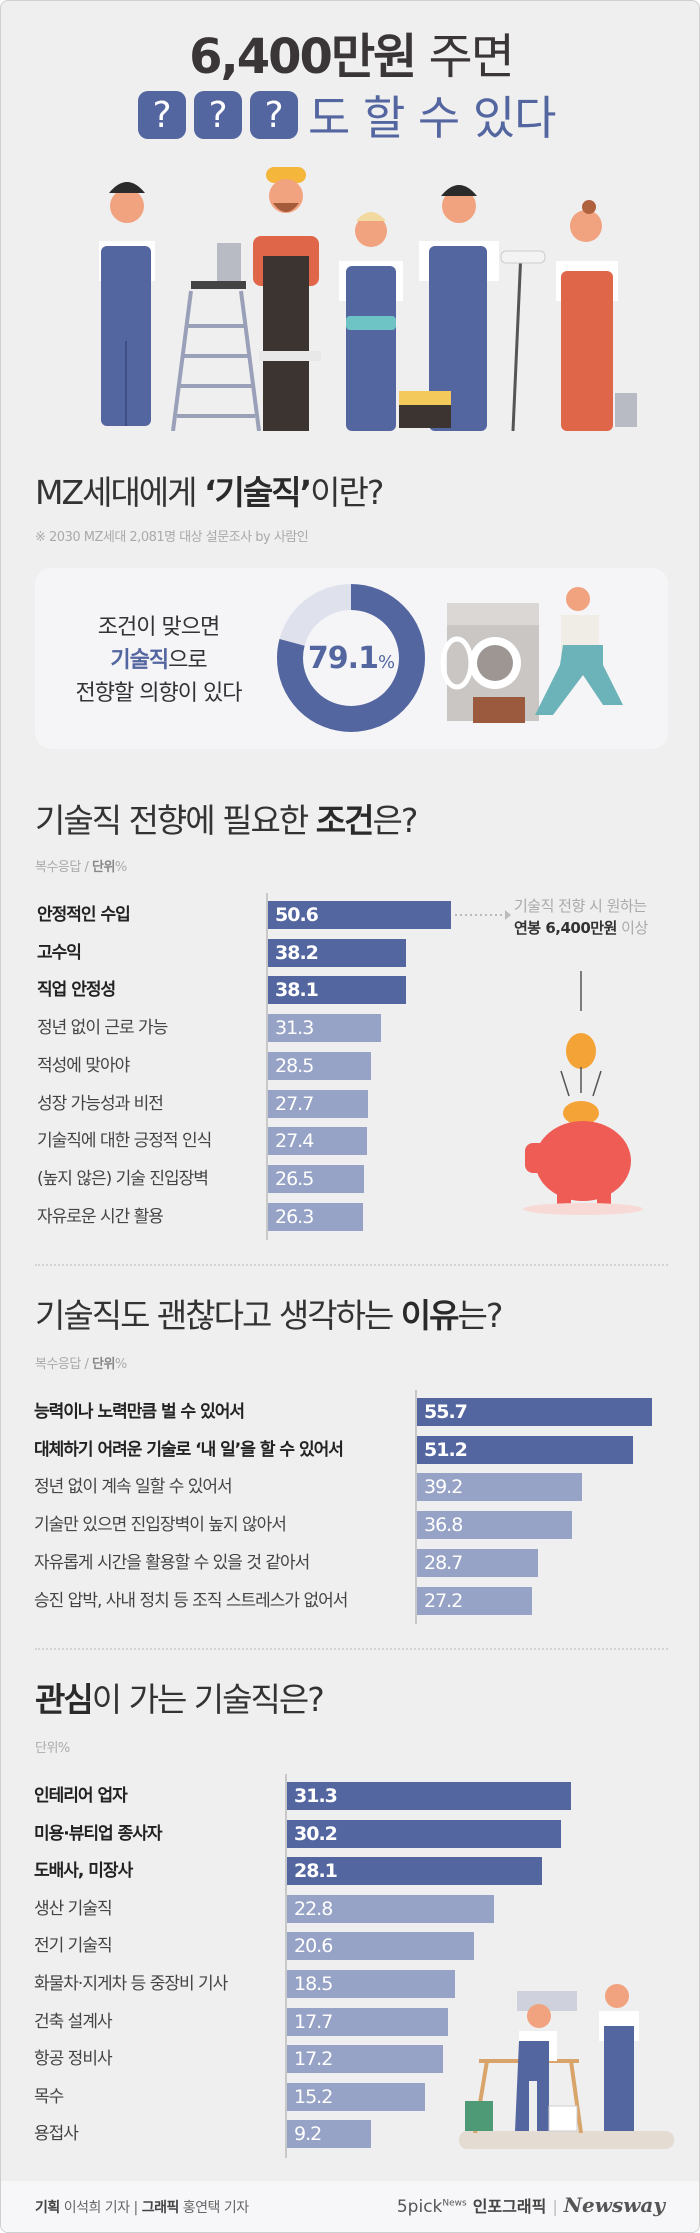 The image size is (700, 2233). I want to click on bar: 27.2, so click(474, 1600).